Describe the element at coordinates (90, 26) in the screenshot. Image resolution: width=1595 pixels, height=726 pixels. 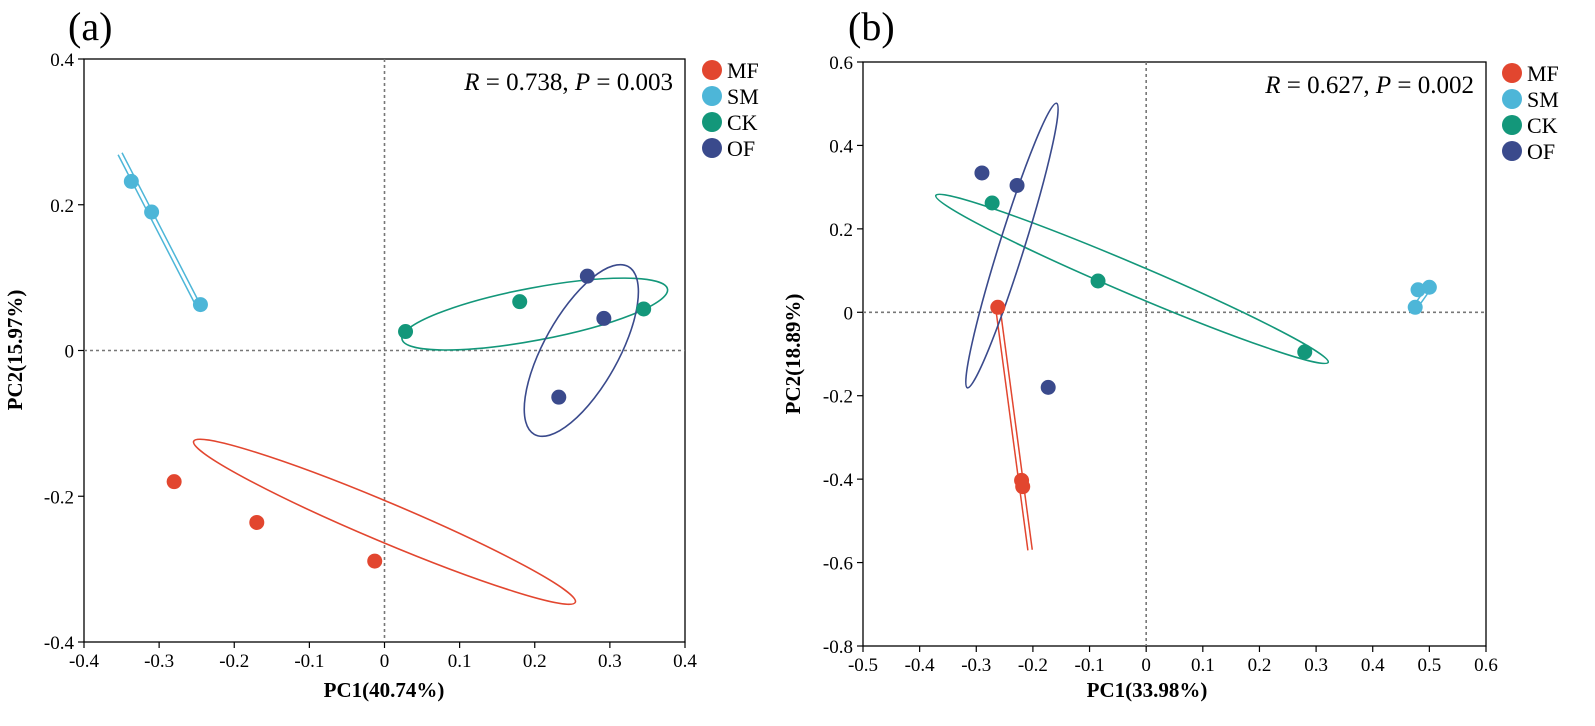
I see `panel-label: (a)` at that location.